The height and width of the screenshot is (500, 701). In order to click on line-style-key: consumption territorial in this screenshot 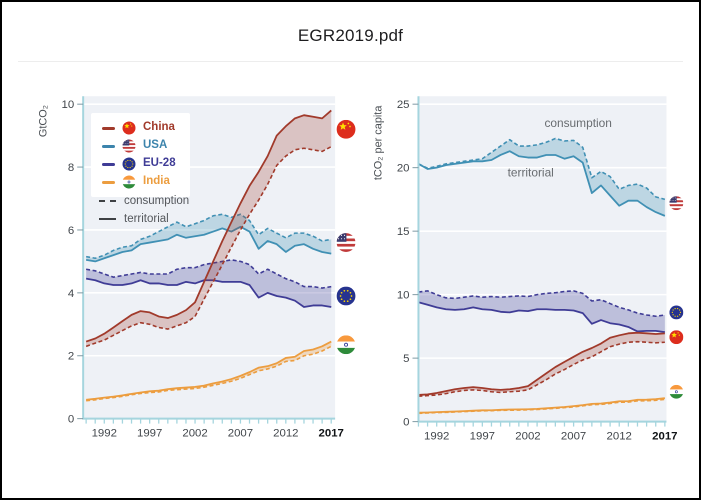, I will do `click(144, 210)`.